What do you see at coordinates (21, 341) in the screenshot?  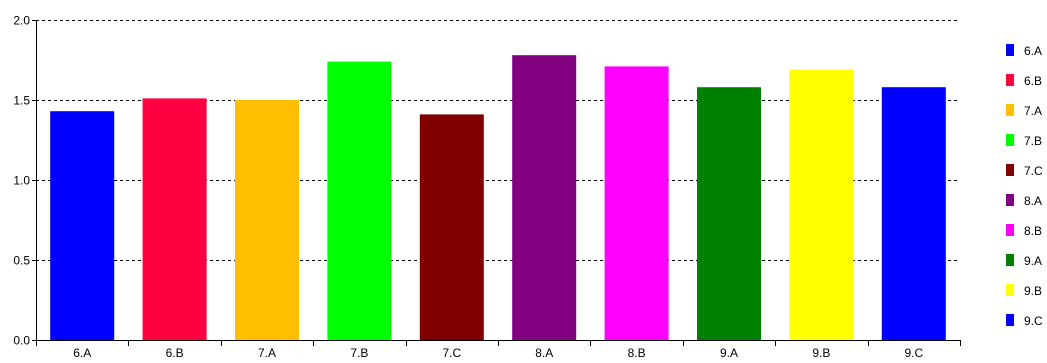 I see `y-tick-label: 0.0` at bounding box center [21, 341].